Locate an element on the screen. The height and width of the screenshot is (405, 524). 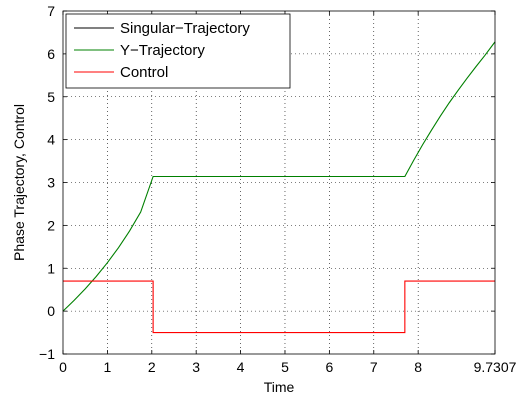
series-line is located at coordinates (279, 307).